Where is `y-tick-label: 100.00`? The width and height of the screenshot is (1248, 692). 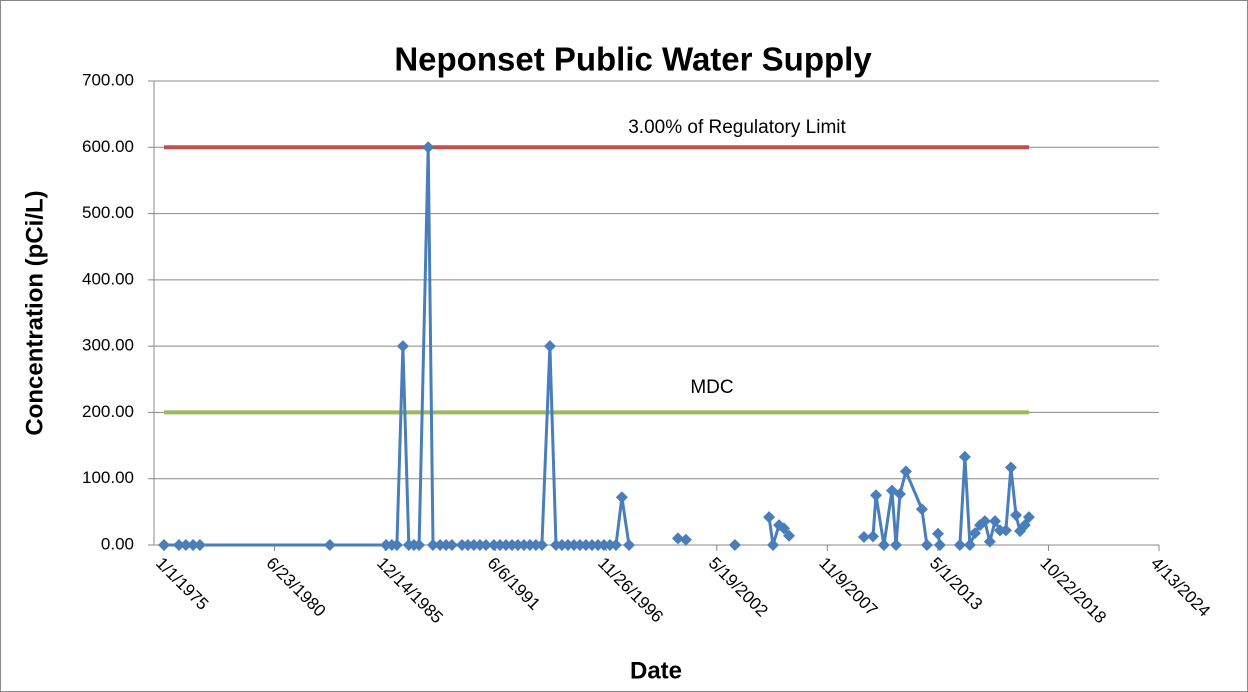 y-tick-label: 100.00 is located at coordinates (108, 477).